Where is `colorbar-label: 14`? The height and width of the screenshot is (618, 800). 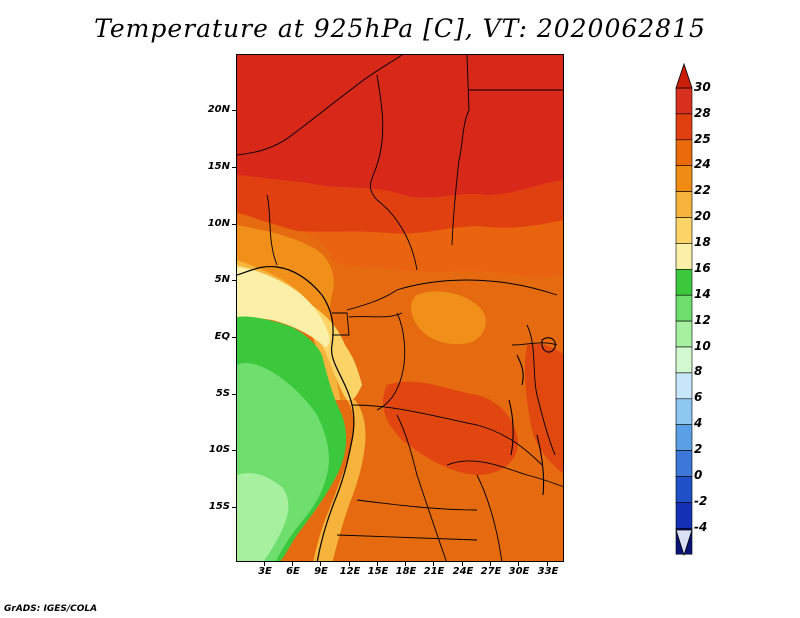
colorbar-label: 14 is located at coordinates (702, 294).